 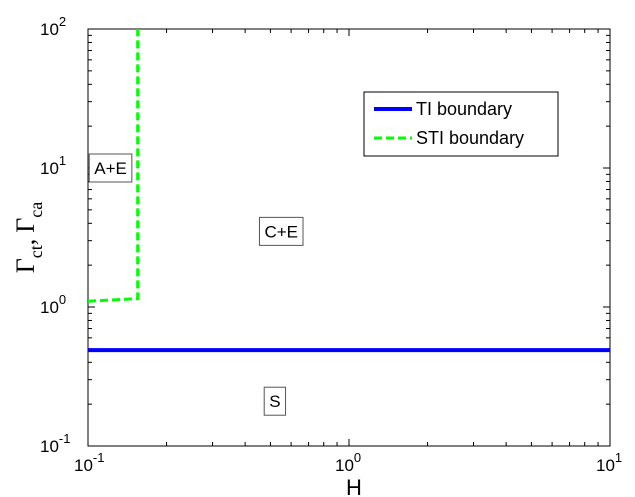 What do you see at coordinates (53, 165) in the screenshot?
I see `y-tick-label: 10¹` at bounding box center [53, 165].